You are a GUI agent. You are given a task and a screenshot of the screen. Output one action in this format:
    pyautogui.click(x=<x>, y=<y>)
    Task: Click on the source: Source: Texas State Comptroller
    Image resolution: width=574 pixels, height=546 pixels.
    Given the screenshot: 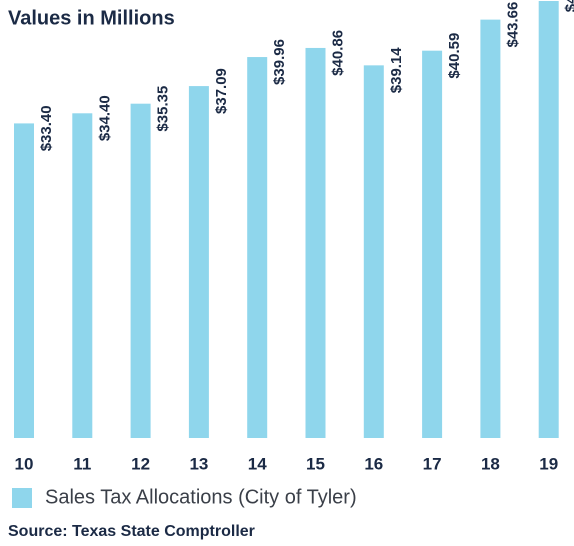 What is the action you would take?
    pyautogui.click(x=131, y=531)
    